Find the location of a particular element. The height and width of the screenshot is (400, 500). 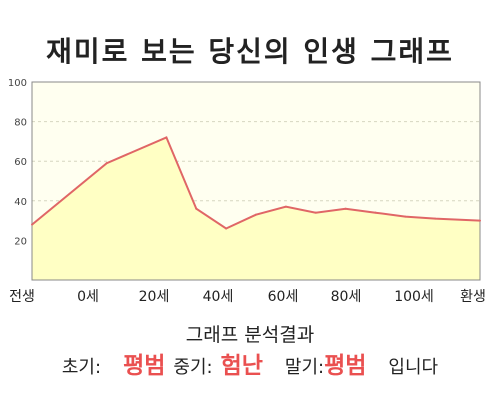

x-tick-label: 전생 is located at coordinates (22, 297).